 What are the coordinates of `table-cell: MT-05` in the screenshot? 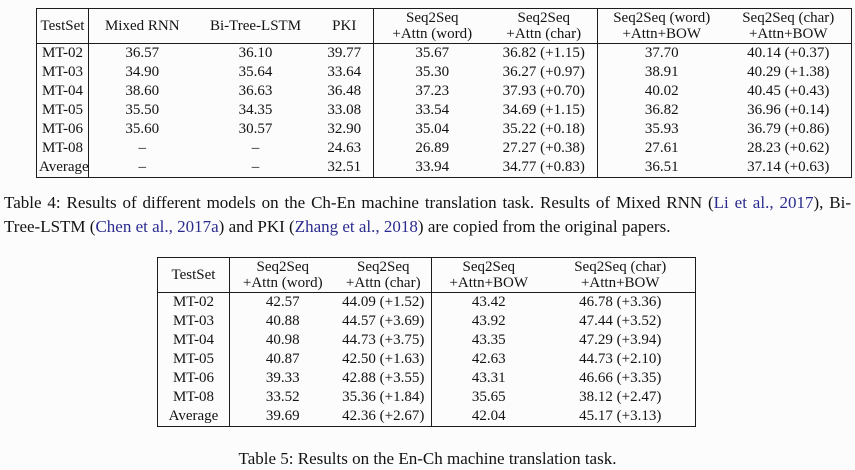 It's located at (193, 359).